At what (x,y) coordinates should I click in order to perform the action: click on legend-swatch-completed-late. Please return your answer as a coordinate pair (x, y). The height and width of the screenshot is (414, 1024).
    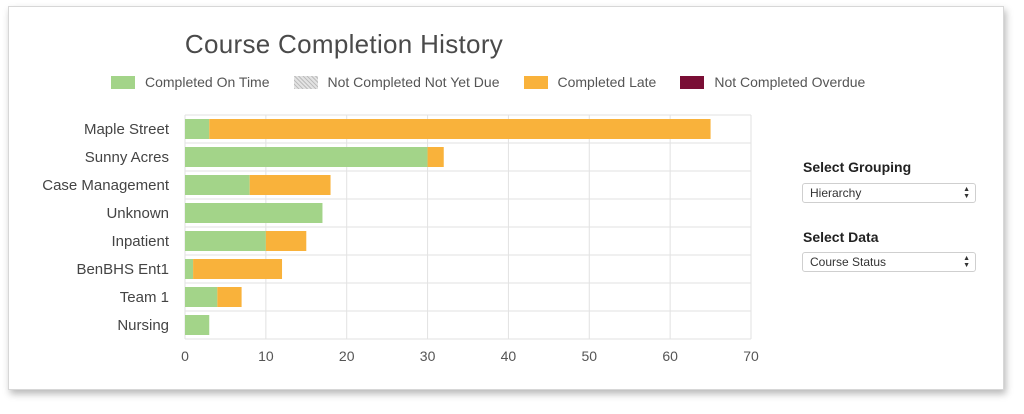
    Looking at the image, I should click on (535, 82).